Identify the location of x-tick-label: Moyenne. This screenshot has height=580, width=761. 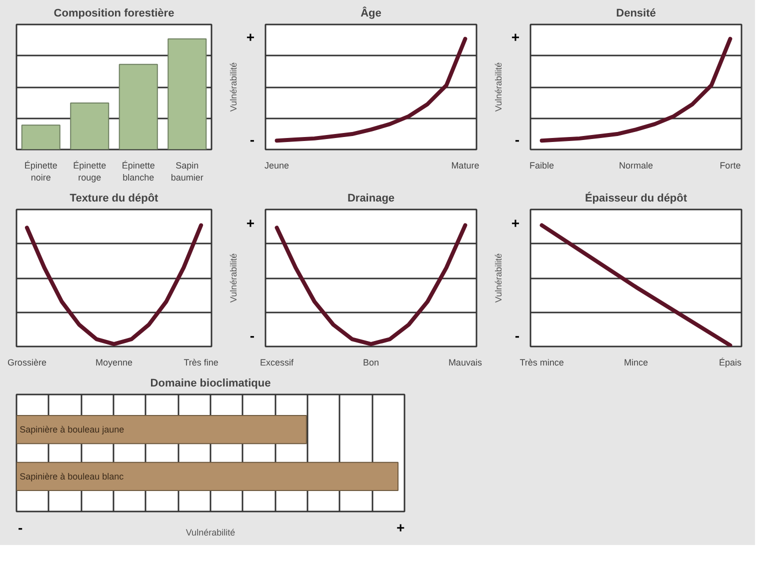
(114, 363).